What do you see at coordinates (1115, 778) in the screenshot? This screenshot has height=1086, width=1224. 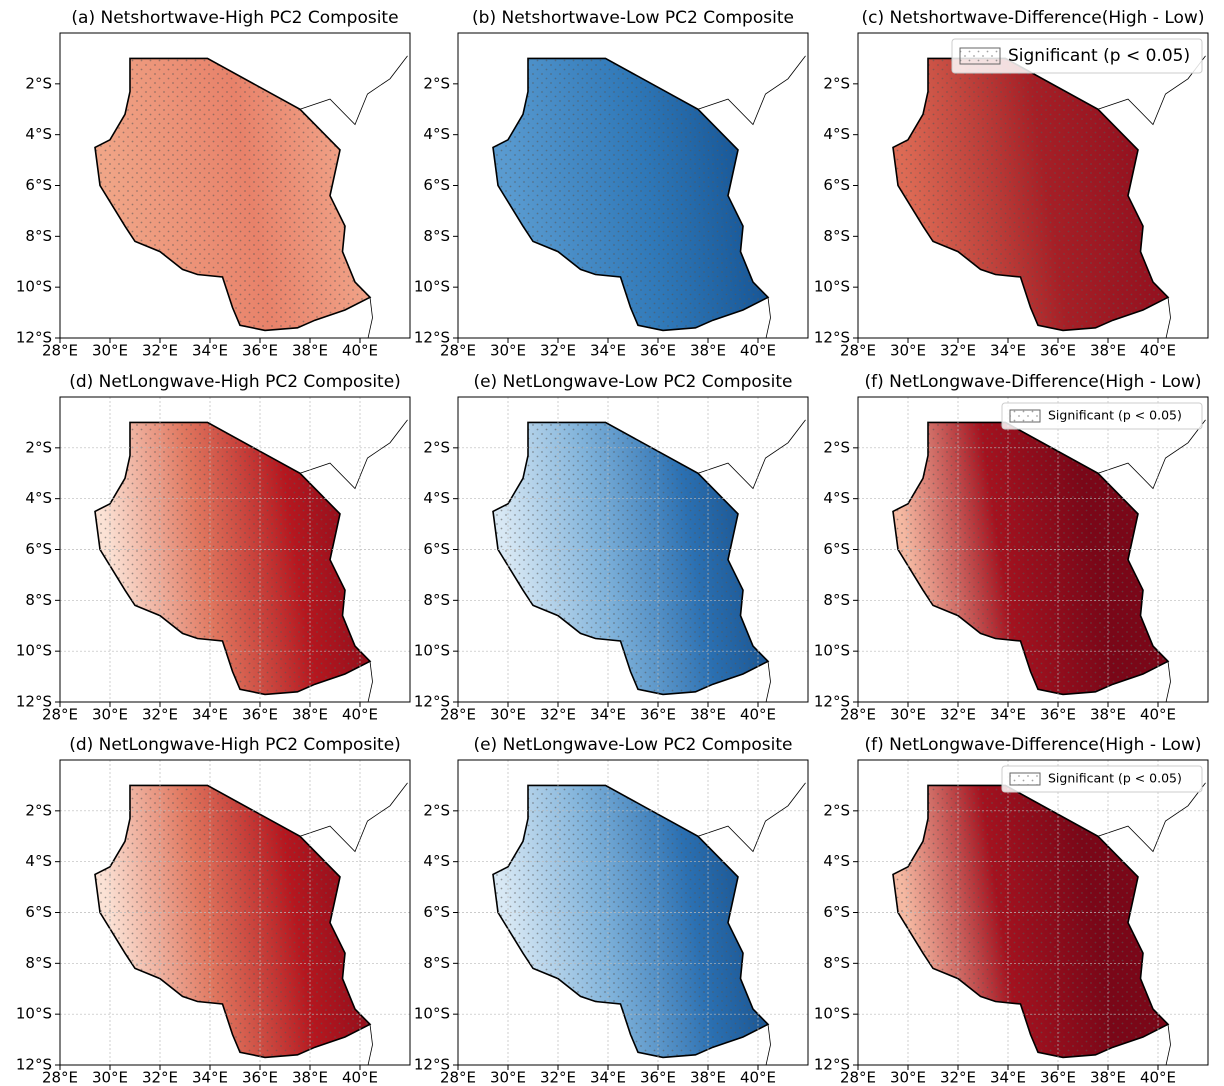 I see `legend-label: Significant (p < 0.05)` at bounding box center [1115, 778].